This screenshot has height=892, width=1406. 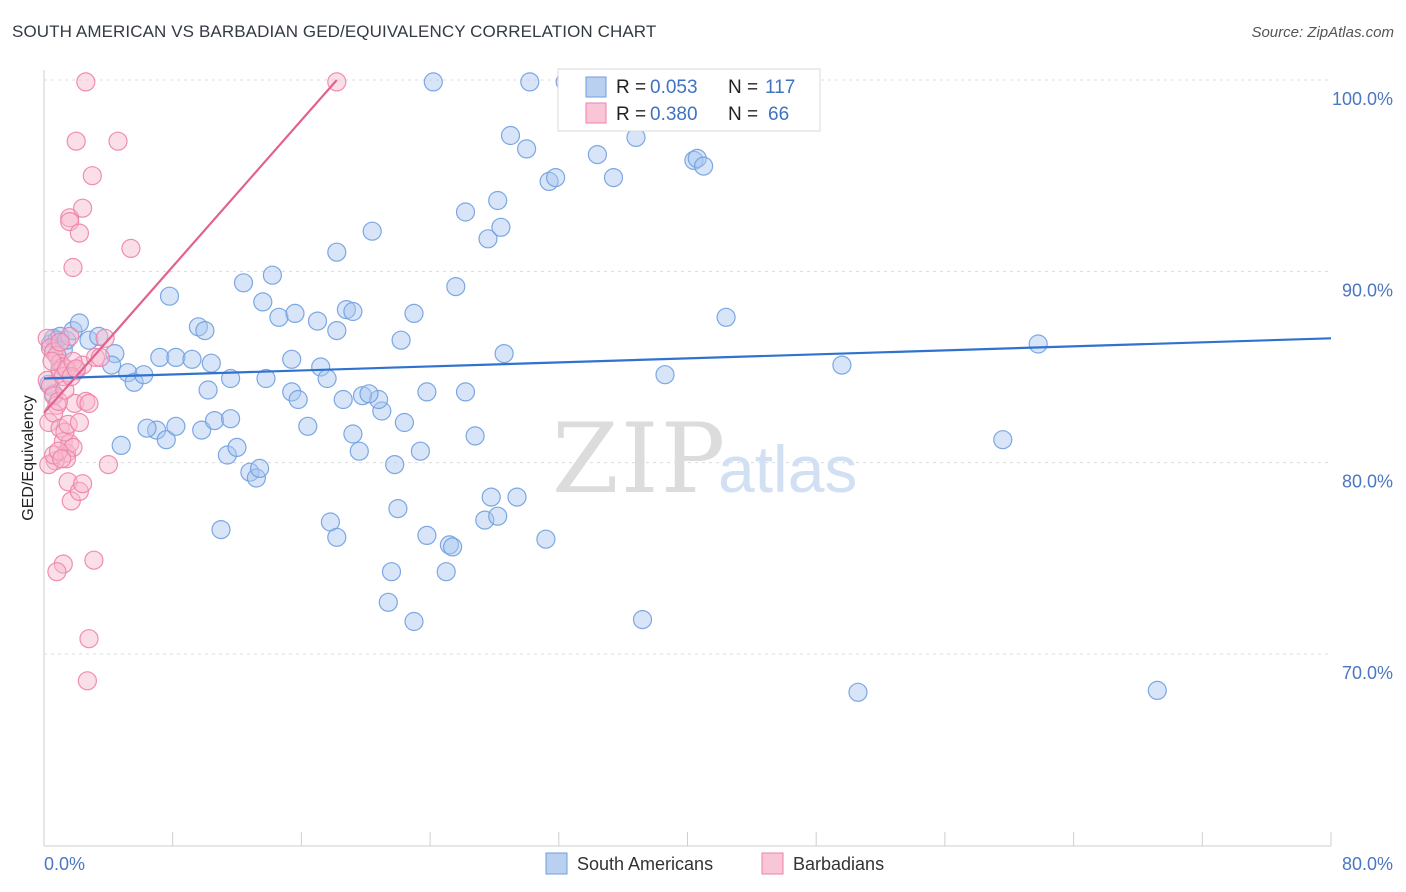 What do you see at coordinates (772, 863) in the screenshot?
I see `bottom-legend-swatch-pink` at bounding box center [772, 863].